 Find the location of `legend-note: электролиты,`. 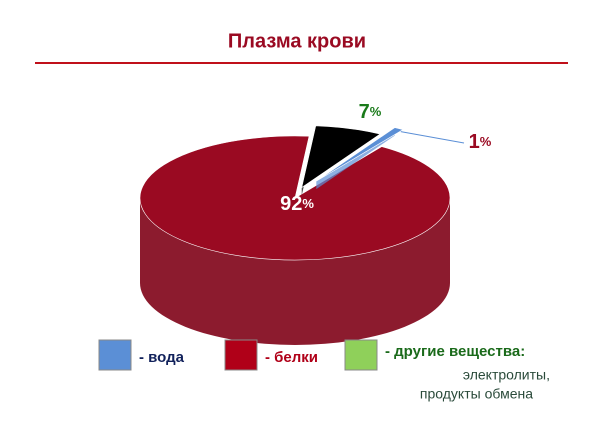

legend-note: электролиты, is located at coordinates (506, 375).